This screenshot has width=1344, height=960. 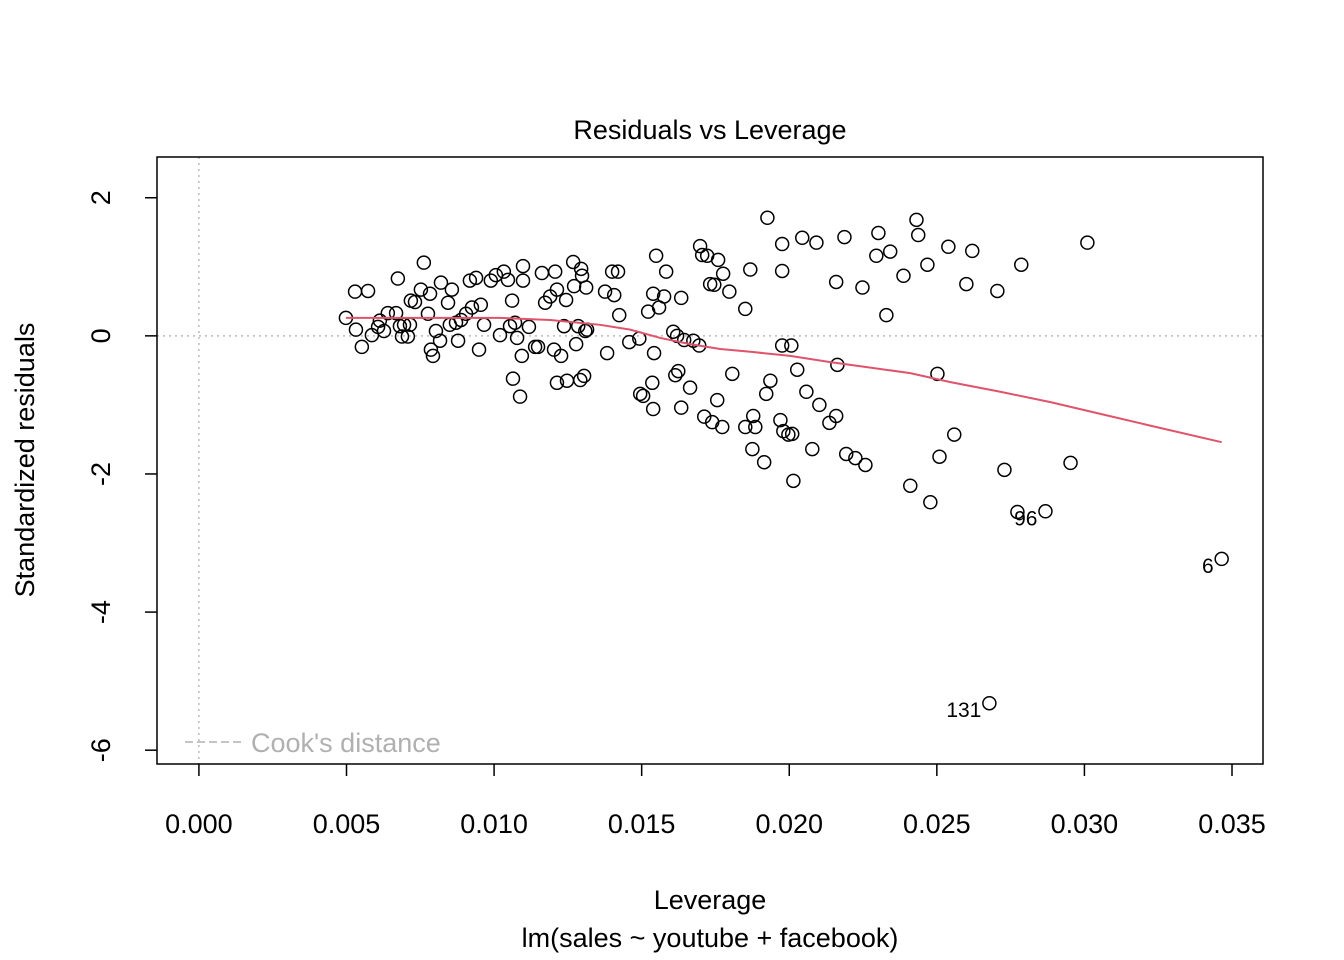 What do you see at coordinates (101, 474) in the screenshot?
I see `y-tick-label: -2` at bounding box center [101, 474].